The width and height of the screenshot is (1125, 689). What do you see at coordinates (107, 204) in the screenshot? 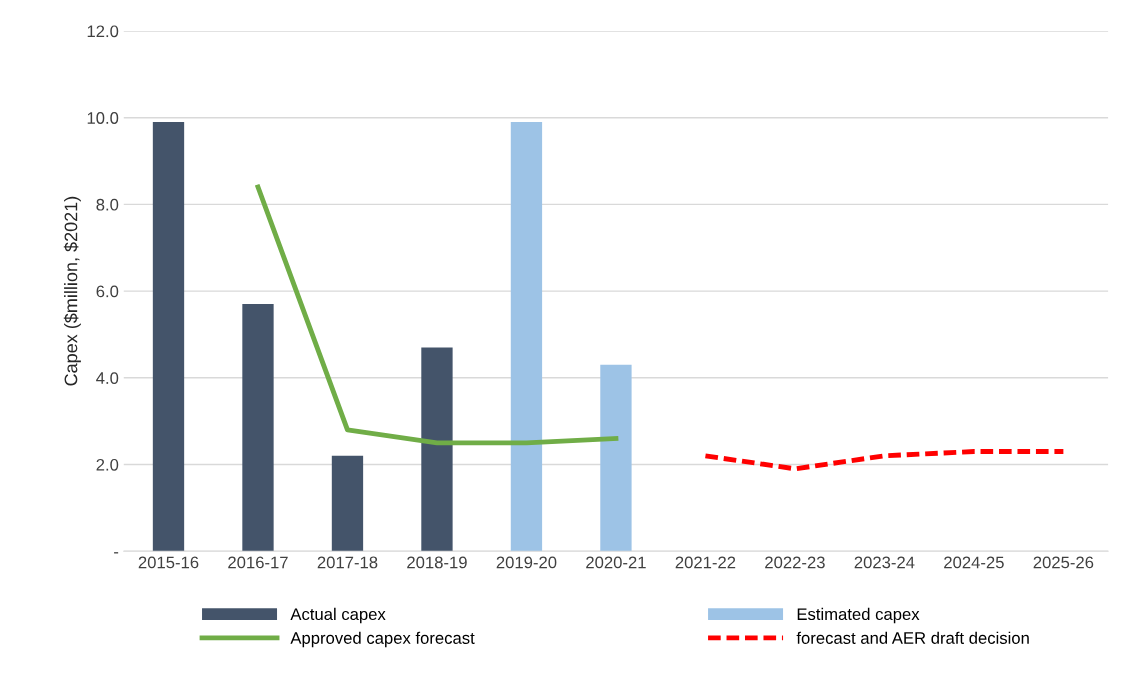
I see `y-tick-label: 8.0` at bounding box center [107, 204].